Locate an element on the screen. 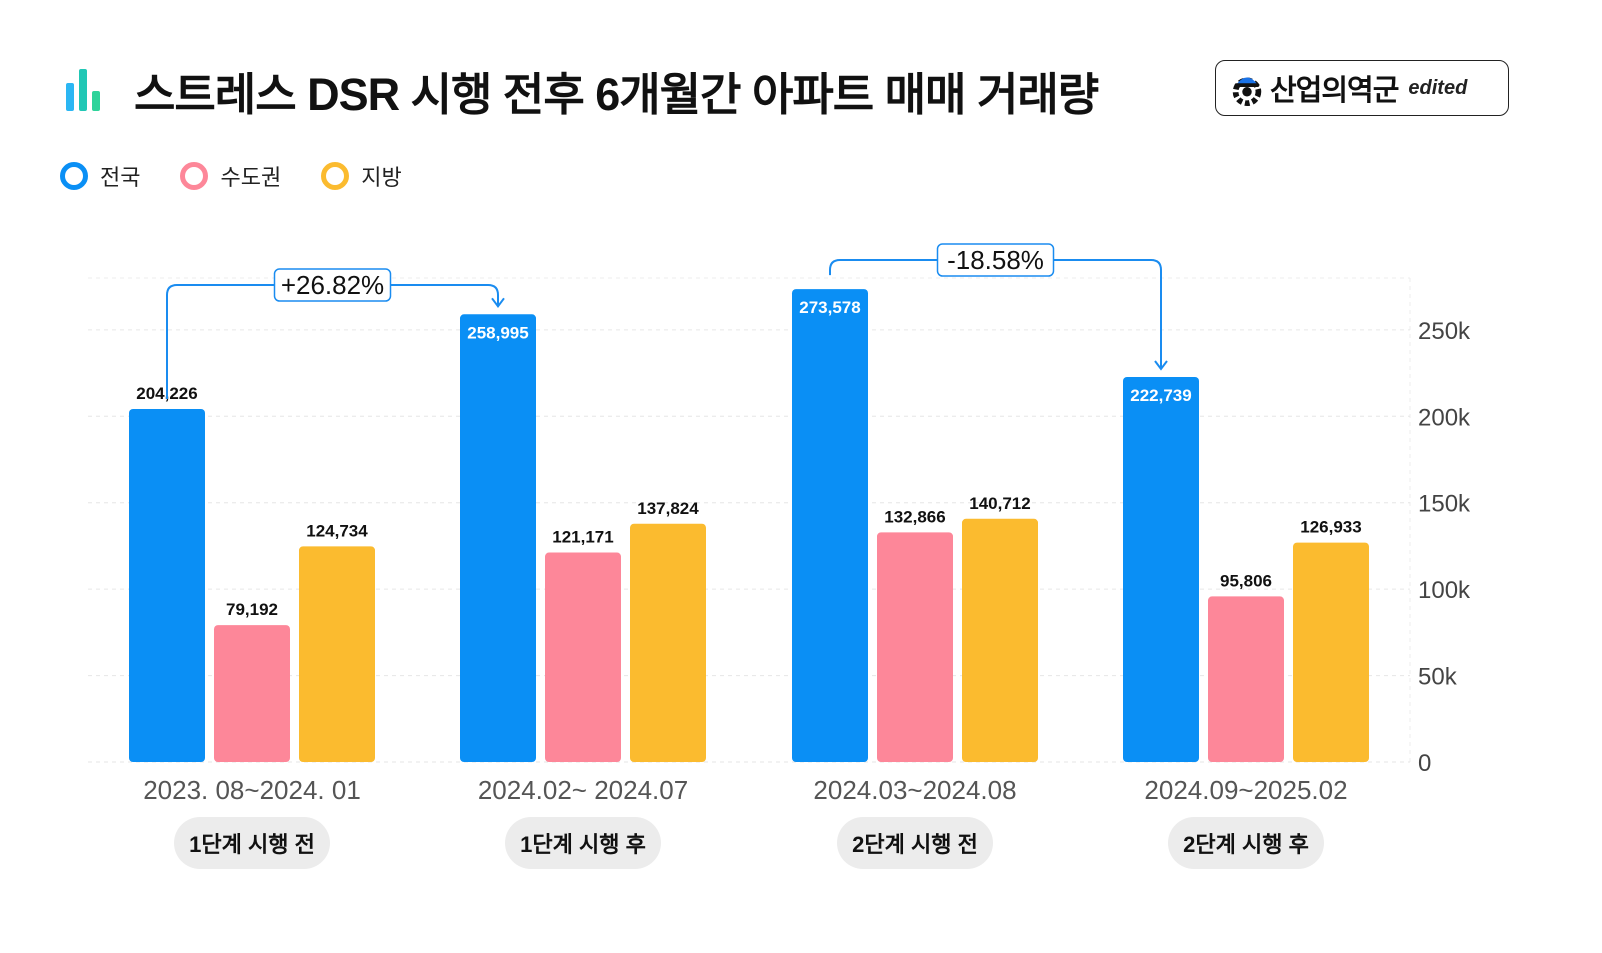 Image resolution: width=1602 pixels, height=953 pixels. x-tick-label: 2024.03~2024.08 is located at coordinates (914, 790).